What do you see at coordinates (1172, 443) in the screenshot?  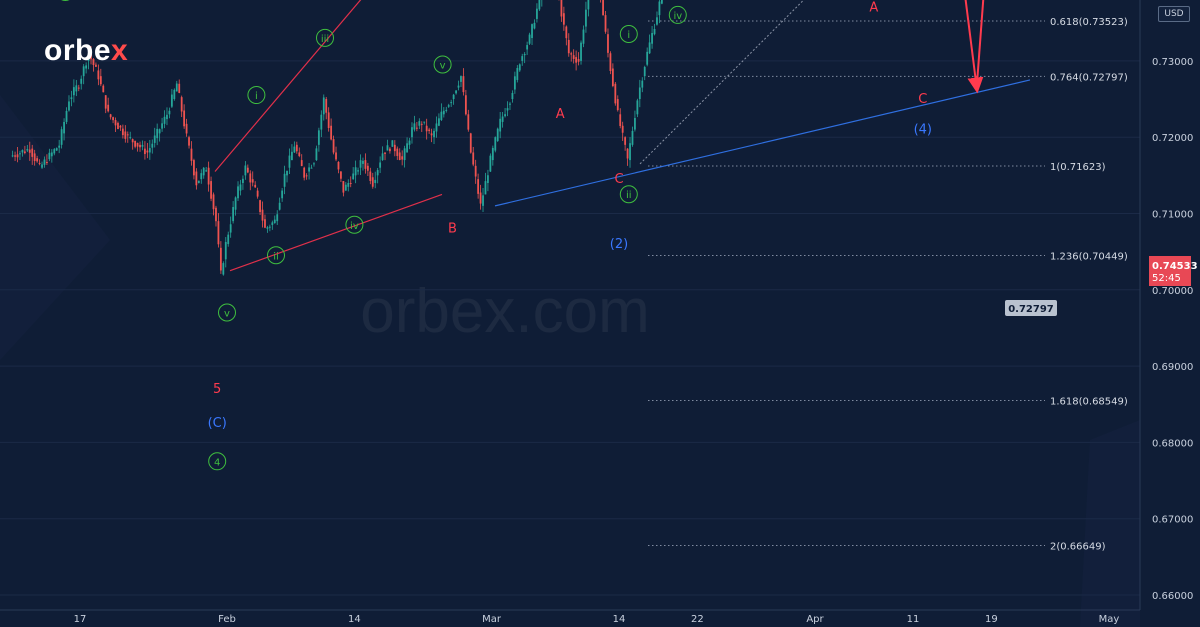 I see `price-tick-label: 0.68000` at bounding box center [1172, 443].